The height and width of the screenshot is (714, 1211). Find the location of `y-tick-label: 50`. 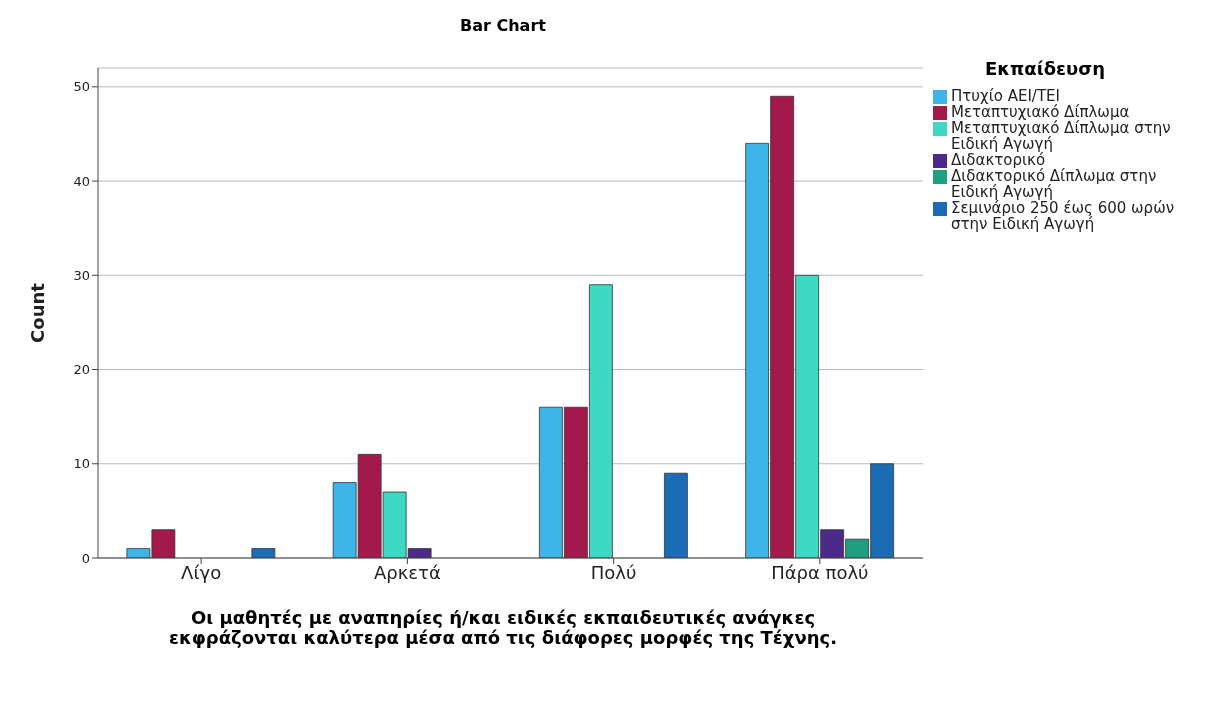

y-tick-label: 50 is located at coordinates (81, 87).